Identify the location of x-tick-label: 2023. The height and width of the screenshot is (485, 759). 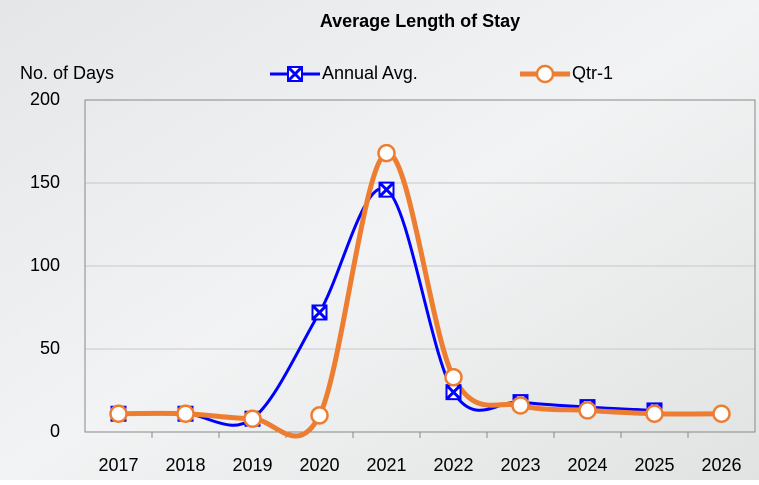
(520, 465).